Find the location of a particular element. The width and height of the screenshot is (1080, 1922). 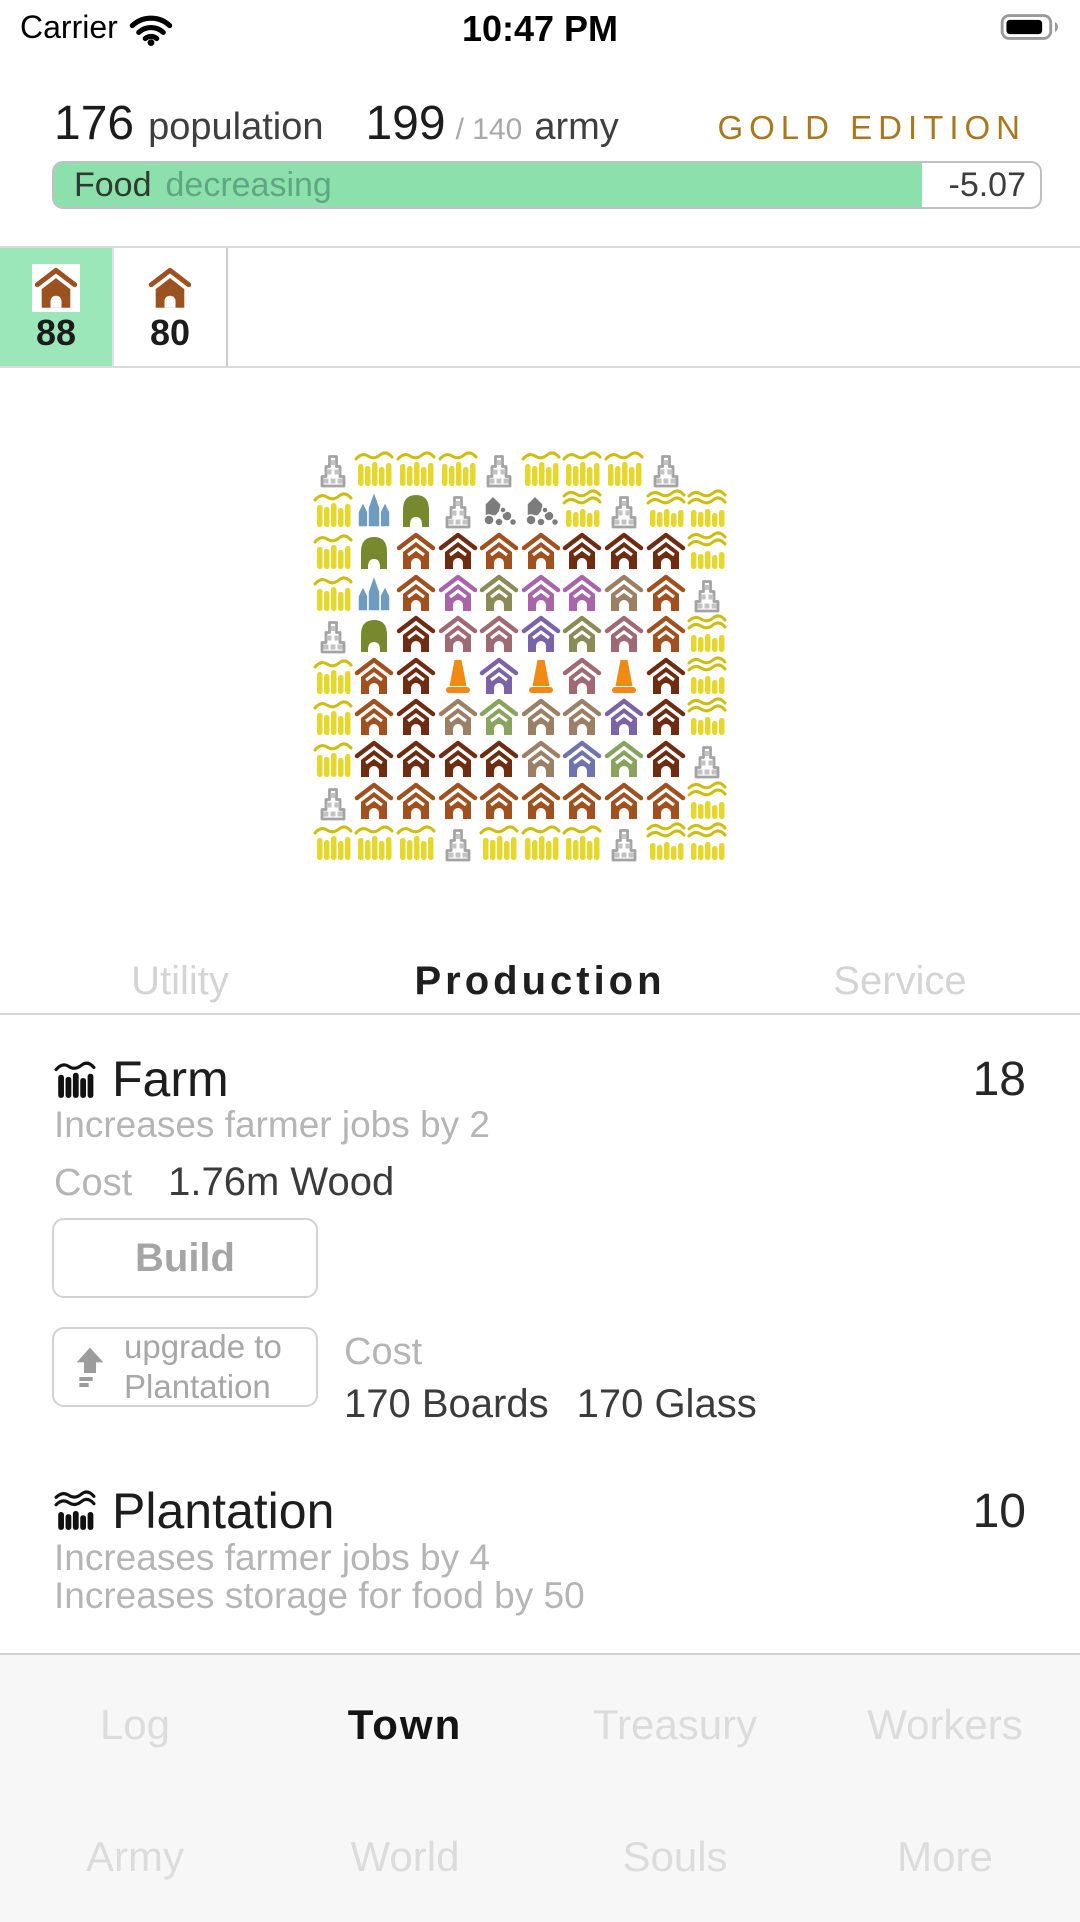

nav-more: More is located at coordinates (945, 1856).